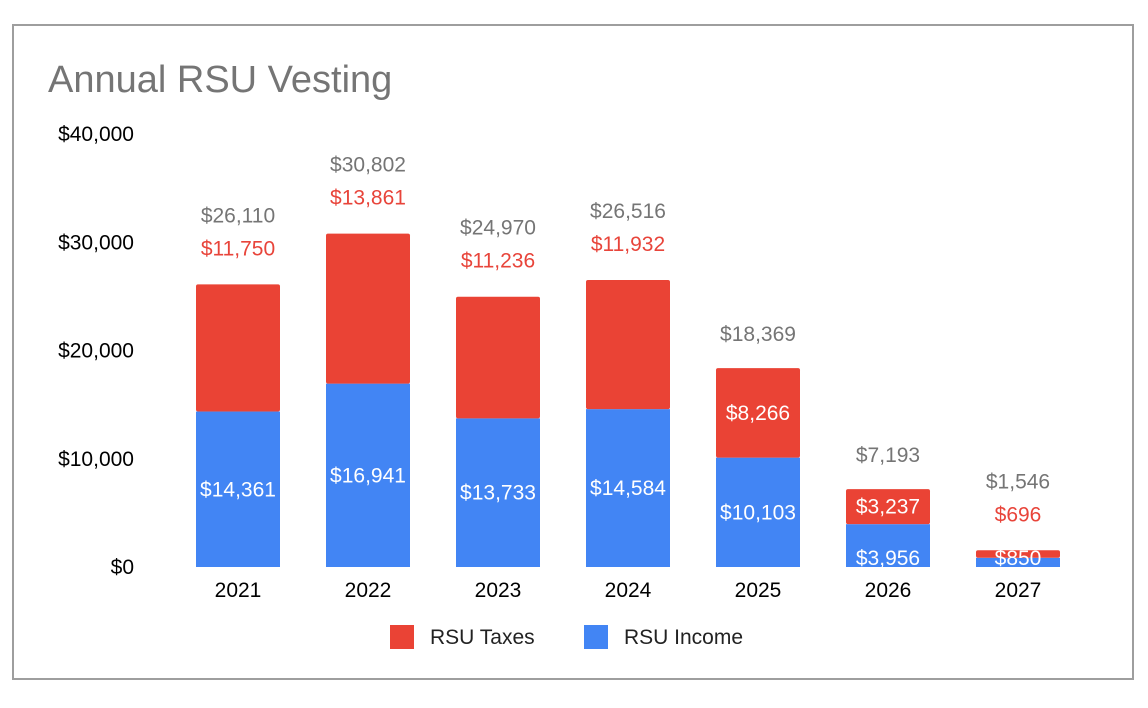 The image size is (1148, 708). I want to click on data-label-rsu-income: $3,956, so click(888, 558).